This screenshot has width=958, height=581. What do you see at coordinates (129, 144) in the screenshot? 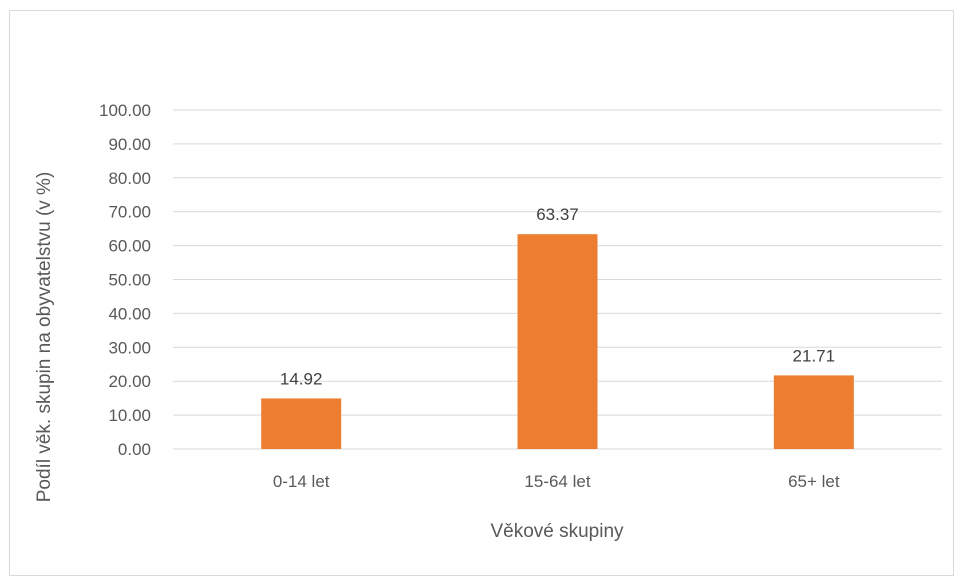
I see `y-tick-label: 90.00` at bounding box center [129, 144].